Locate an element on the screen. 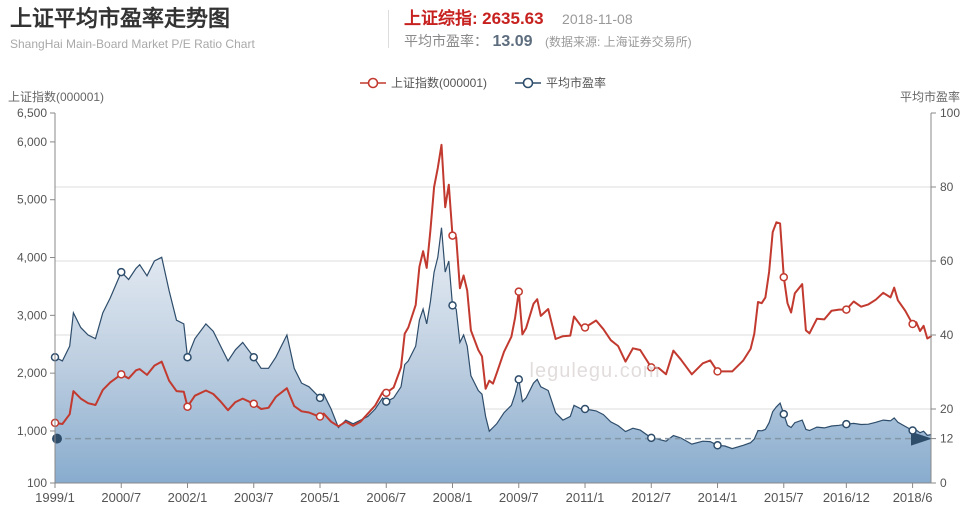  x-tick-label: 2006/7 is located at coordinates (386, 497).